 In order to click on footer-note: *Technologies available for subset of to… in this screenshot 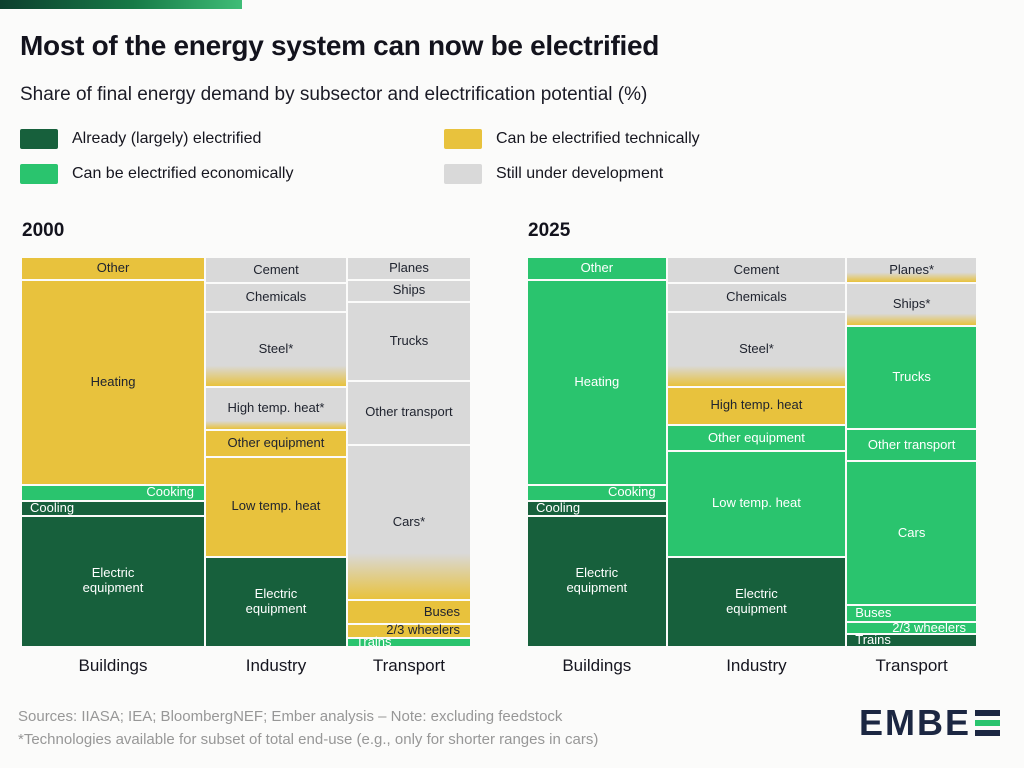, I will do `click(308, 739)`.